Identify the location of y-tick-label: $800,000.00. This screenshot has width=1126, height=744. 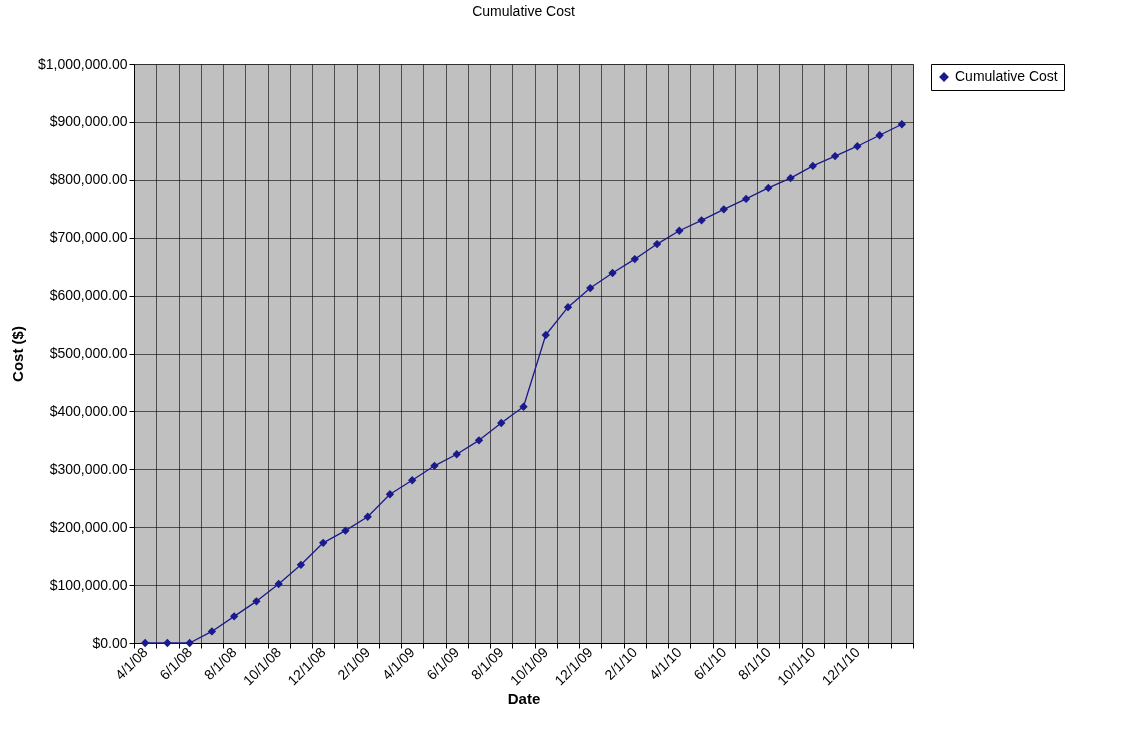
(88, 179).